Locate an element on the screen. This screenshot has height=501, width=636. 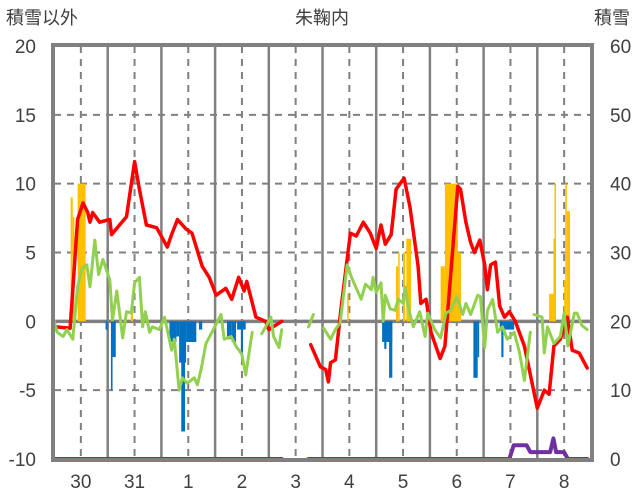
y-left-tick-label: 10 is located at coordinates (25, 185).